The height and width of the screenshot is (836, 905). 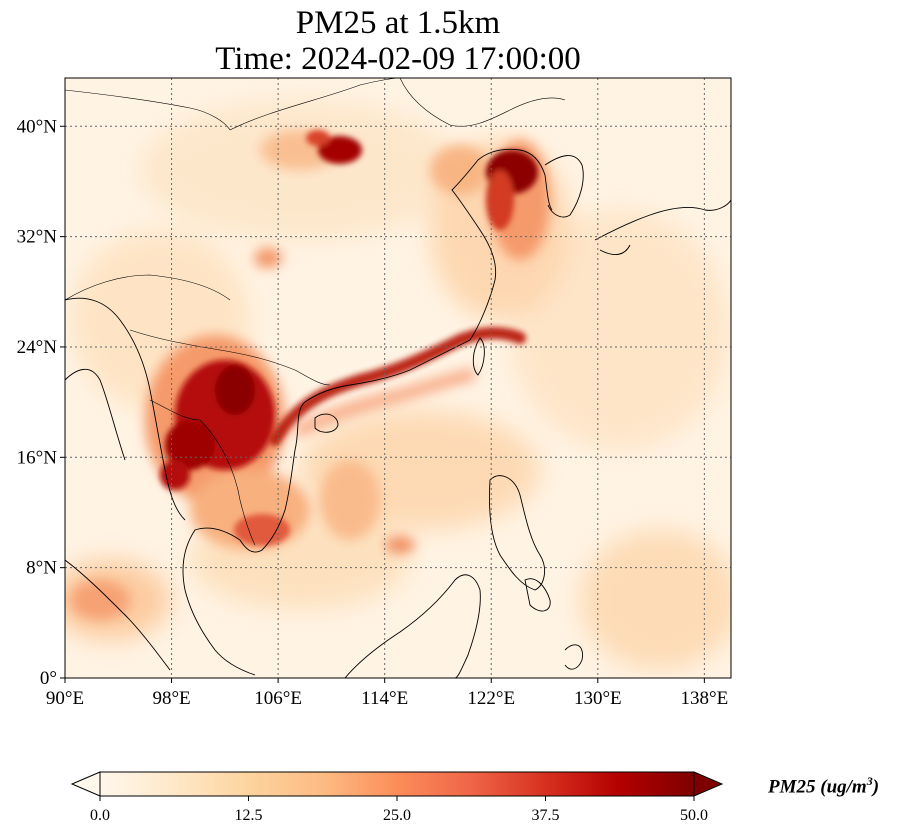 What do you see at coordinates (694, 815) in the screenshot?
I see `colorbar-tick-label: 50.0` at bounding box center [694, 815].